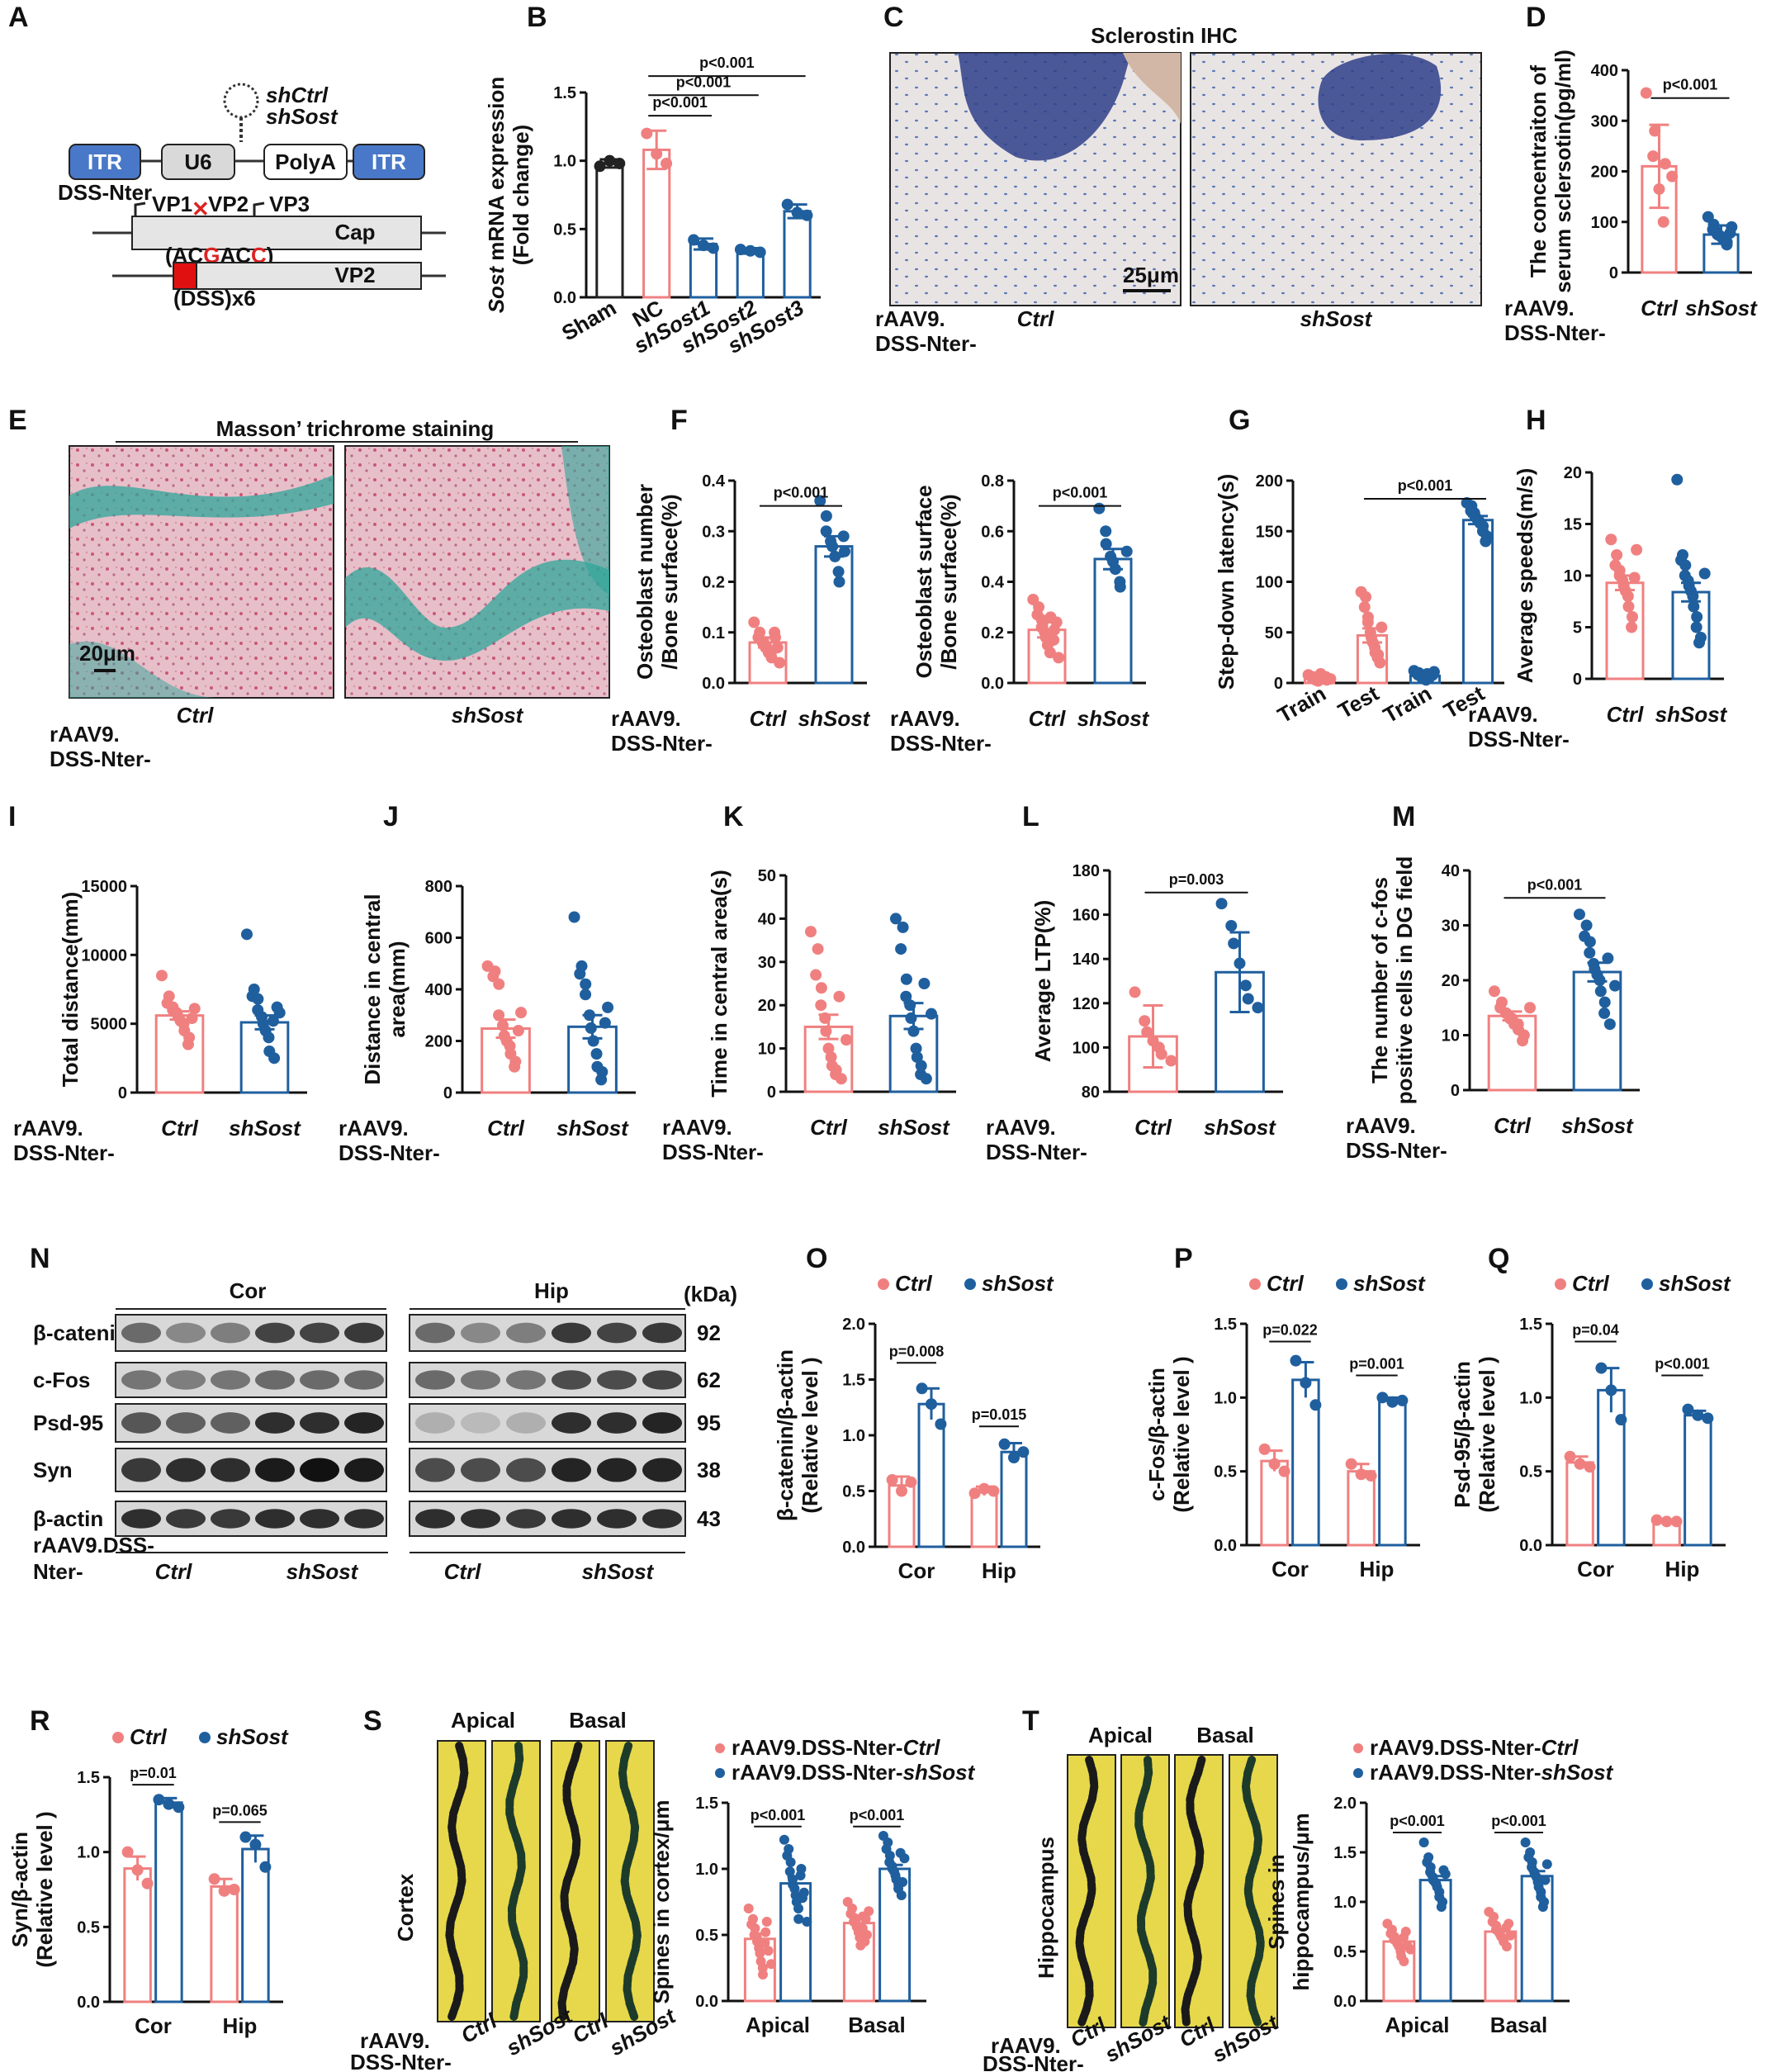 This screenshot has height=2072, width=1790. Describe the element at coordinates (214, 298) in the screenshot. I see `dss-x6-label: (DSS)x6` at that location.